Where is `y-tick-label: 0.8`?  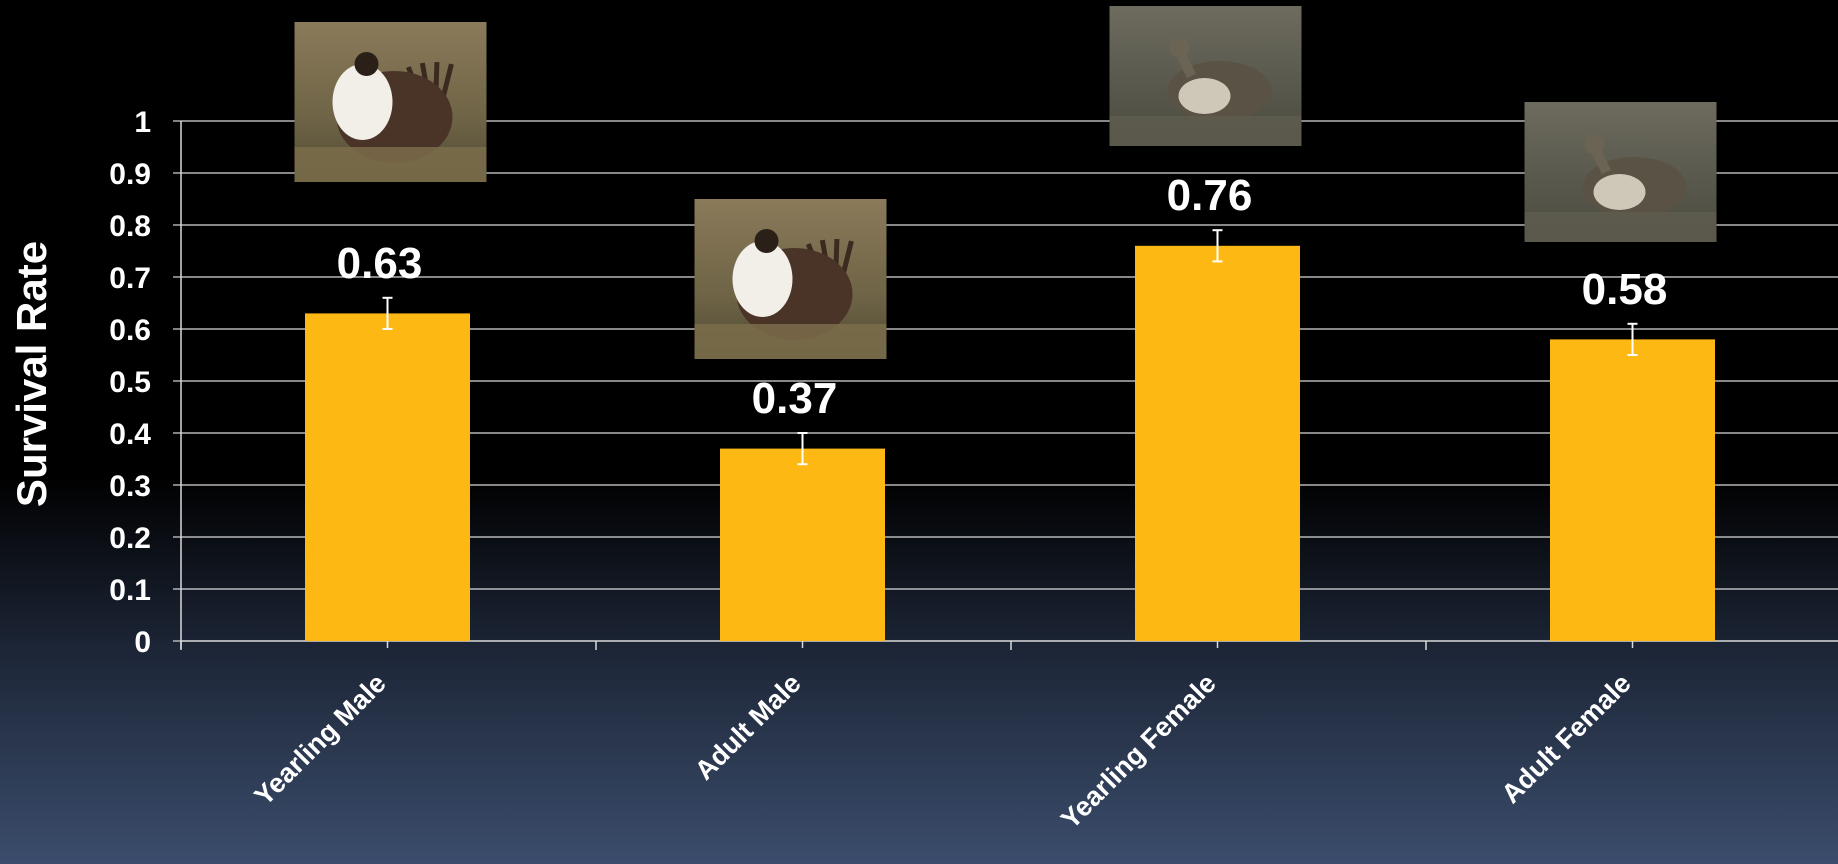 y-tick-label: 0.8 is located at coordinates (130, 226).